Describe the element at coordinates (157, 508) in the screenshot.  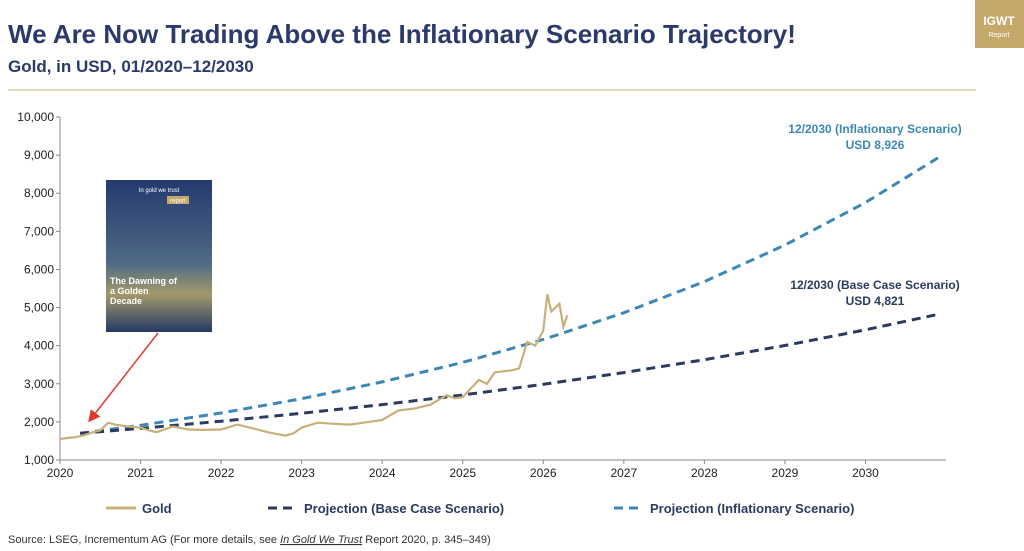
I see `legend-label: Gold` at that location.